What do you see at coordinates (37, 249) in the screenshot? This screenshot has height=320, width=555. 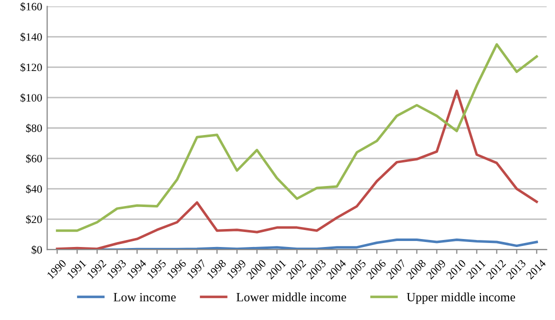 I see `y-tick-label: $0` at bounding box center [37, 249].